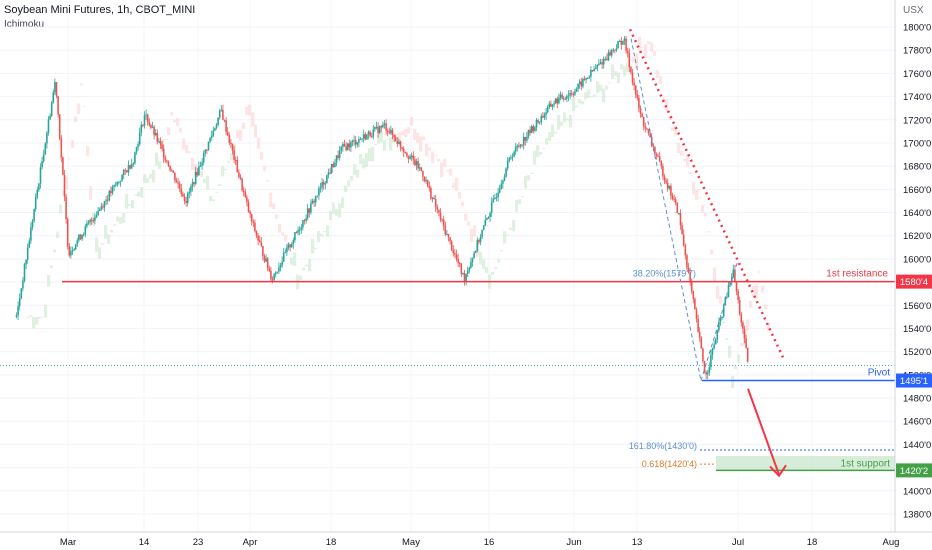 This screenshot has height=550, width=932. Describe the element at coordinates (738, 542) in the screenshot. I see `x-tick-label: Jul` at that location.